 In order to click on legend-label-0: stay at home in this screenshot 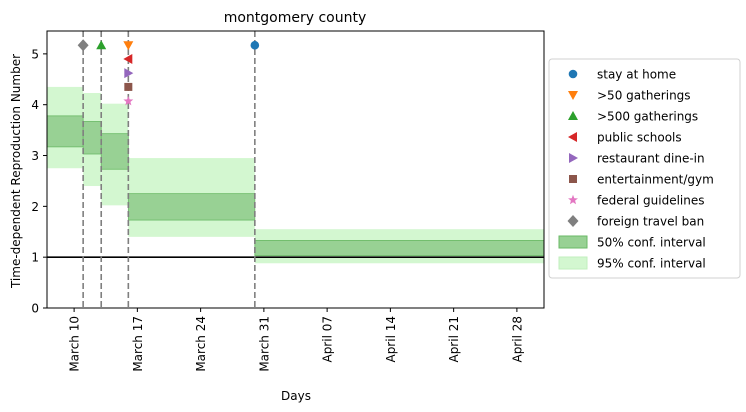, I will do `click(636, 75)`.